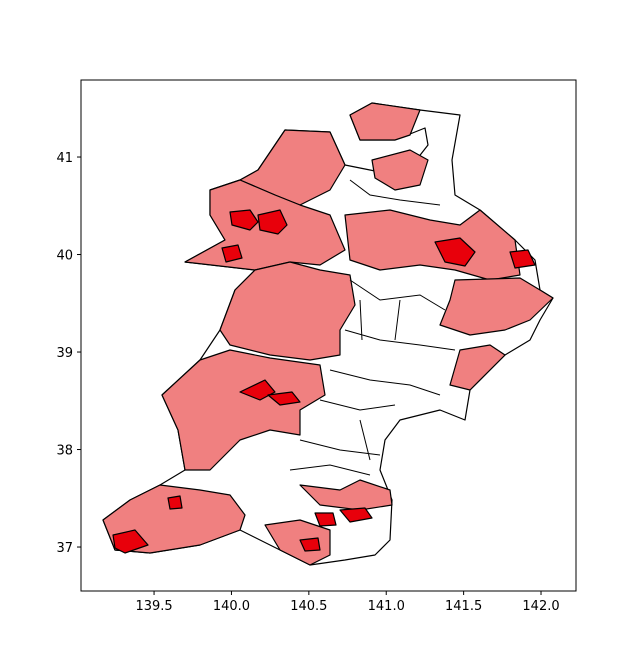 This screenshot has width=640, height=664. Describe the element at coordinates (64, 256) in the screenshot. I see `y-tick-label: 40` at that location.